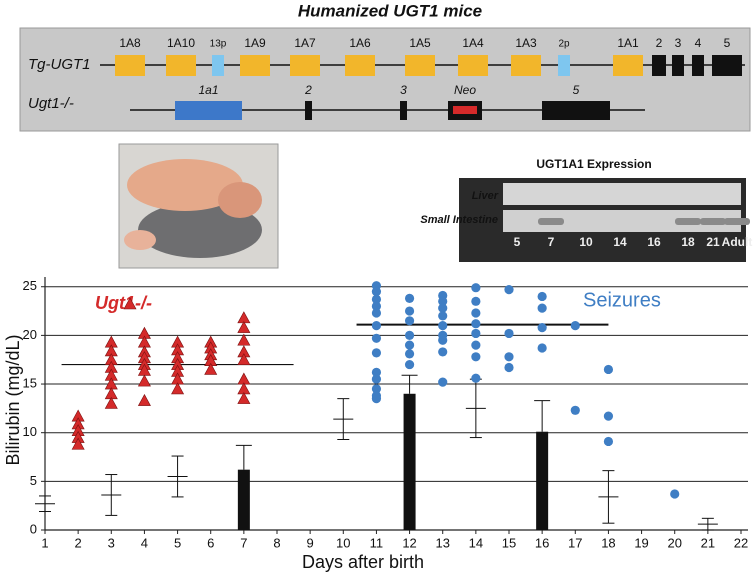  I want to click on x-tick-label: 10, so click(343, 542).